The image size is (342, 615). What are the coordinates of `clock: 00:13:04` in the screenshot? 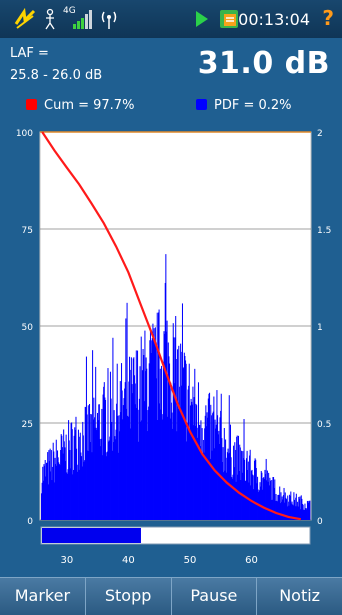 It's located at (274, 19).